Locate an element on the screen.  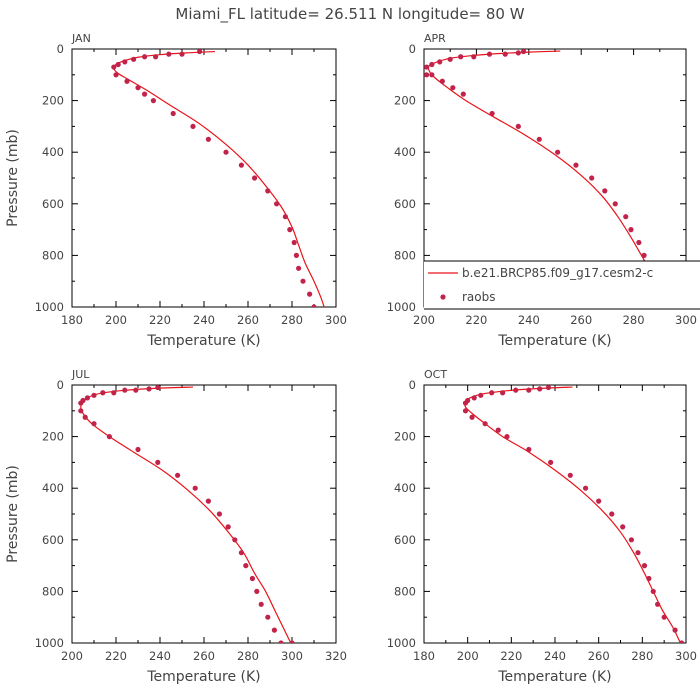
y-tick-label: 0 is located at coordinates (412, 49).